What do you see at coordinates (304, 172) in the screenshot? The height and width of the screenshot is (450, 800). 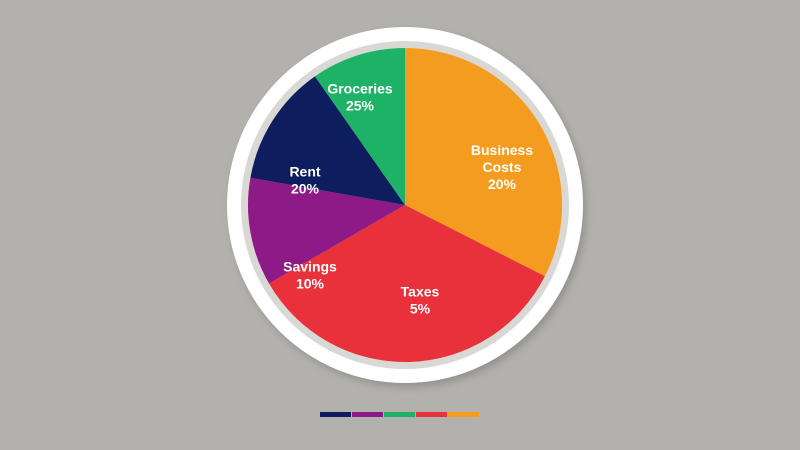 I see `slice-label-rent-name: Rent` at bounding box center [304, 172].